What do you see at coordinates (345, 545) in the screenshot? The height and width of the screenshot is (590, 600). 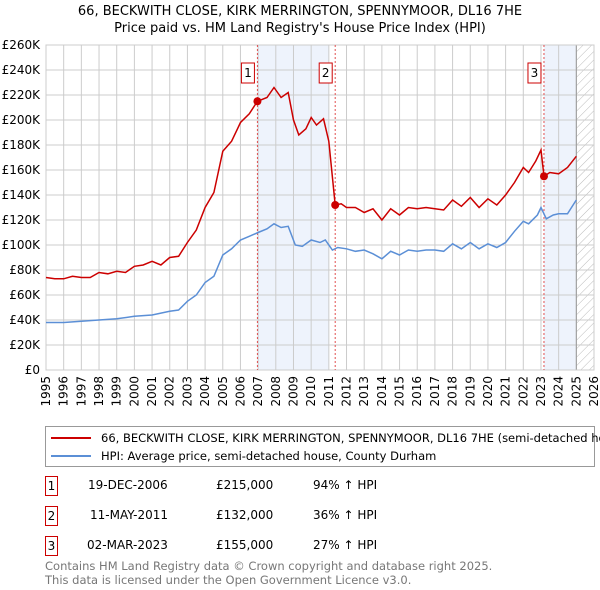 I see `sale-hpi: 27% ↑ HPI` at bounding box center [345, 545].